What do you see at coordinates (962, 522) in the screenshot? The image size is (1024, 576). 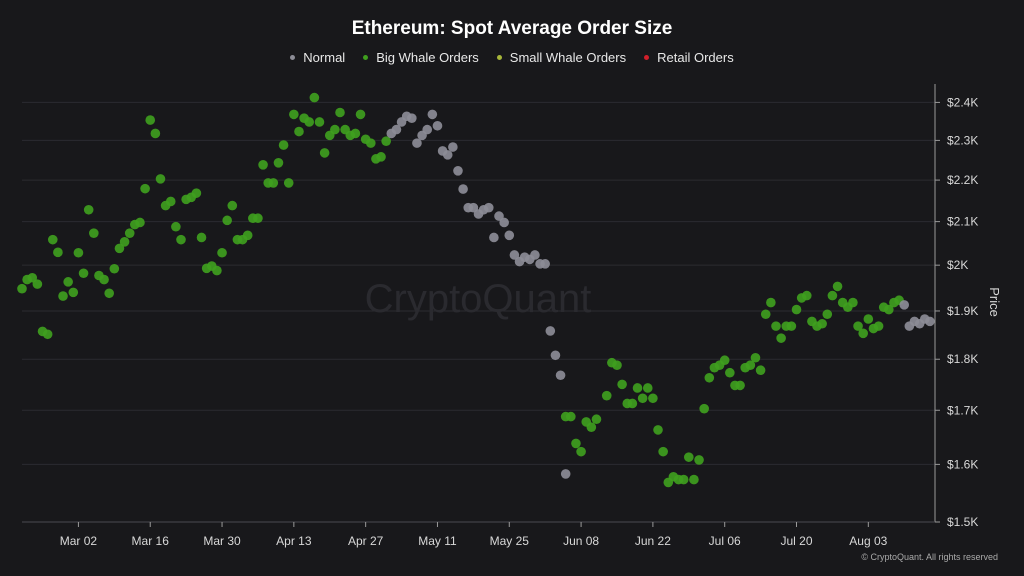 I see `y-tick-label: $1.5K` at bounding box center [962, 522].